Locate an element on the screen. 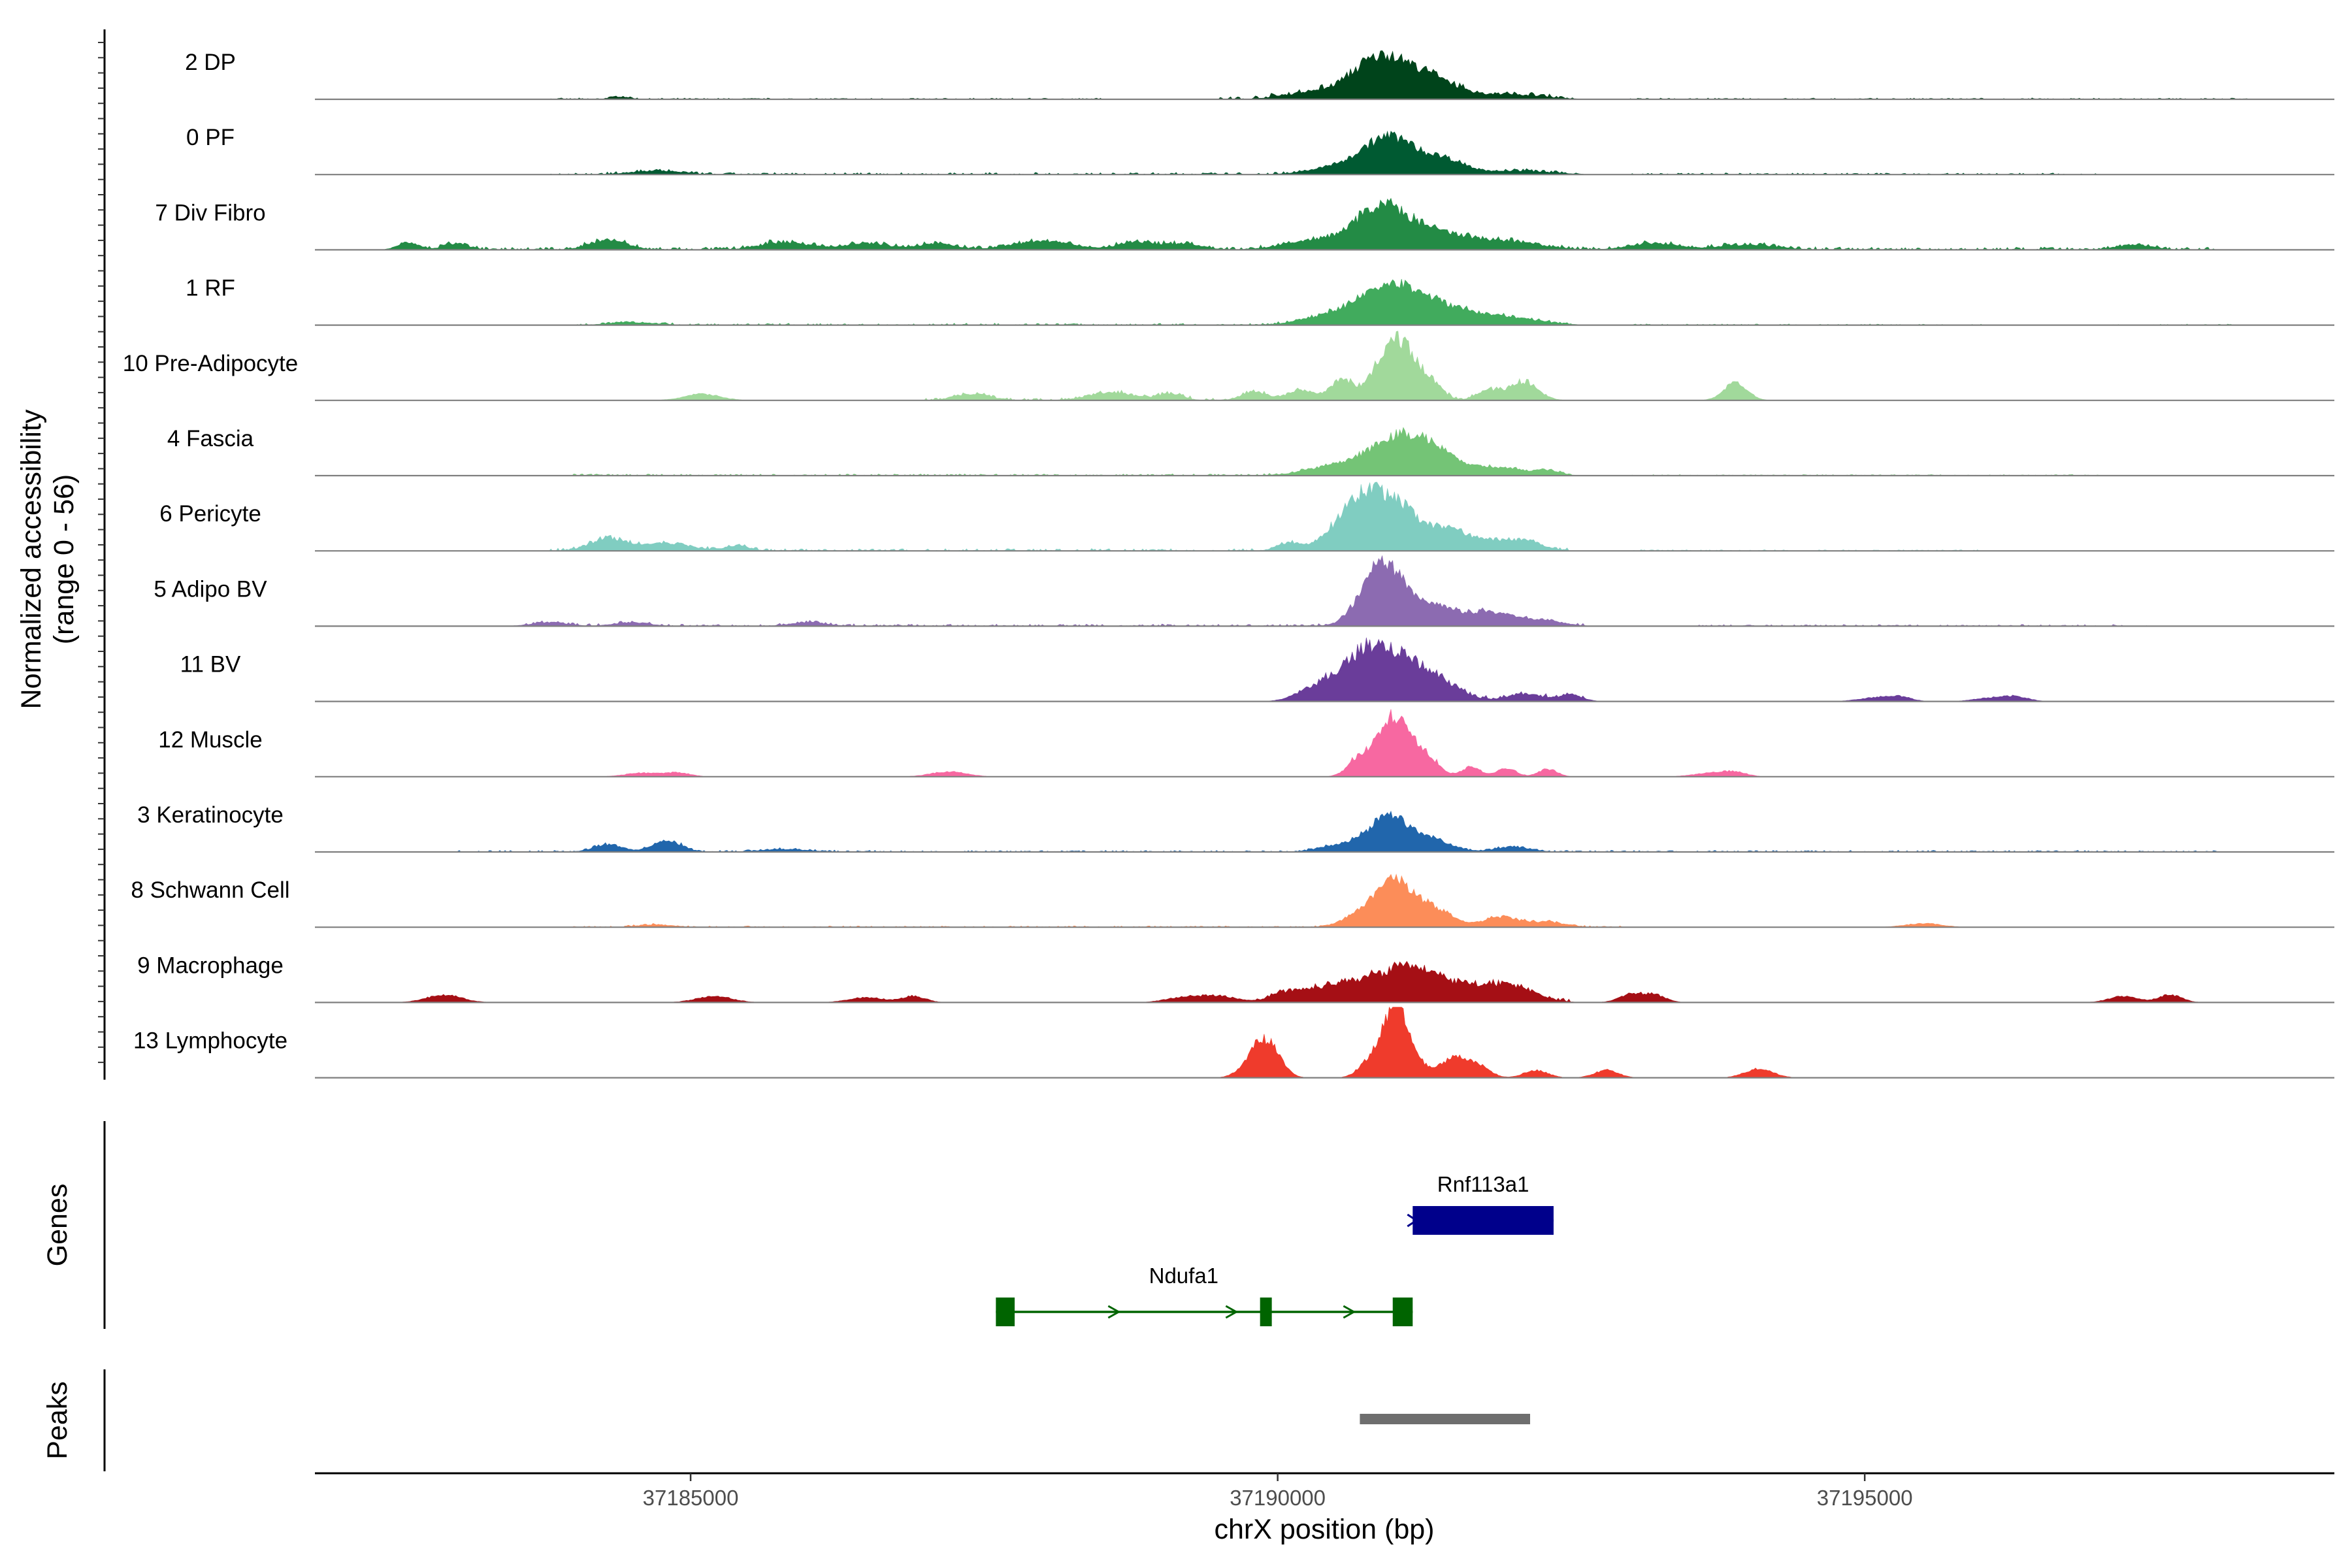 This screenshot has width=2352, height=1568. track-4-fascia: 4 Fascia is located at coordinates (1250, 451).